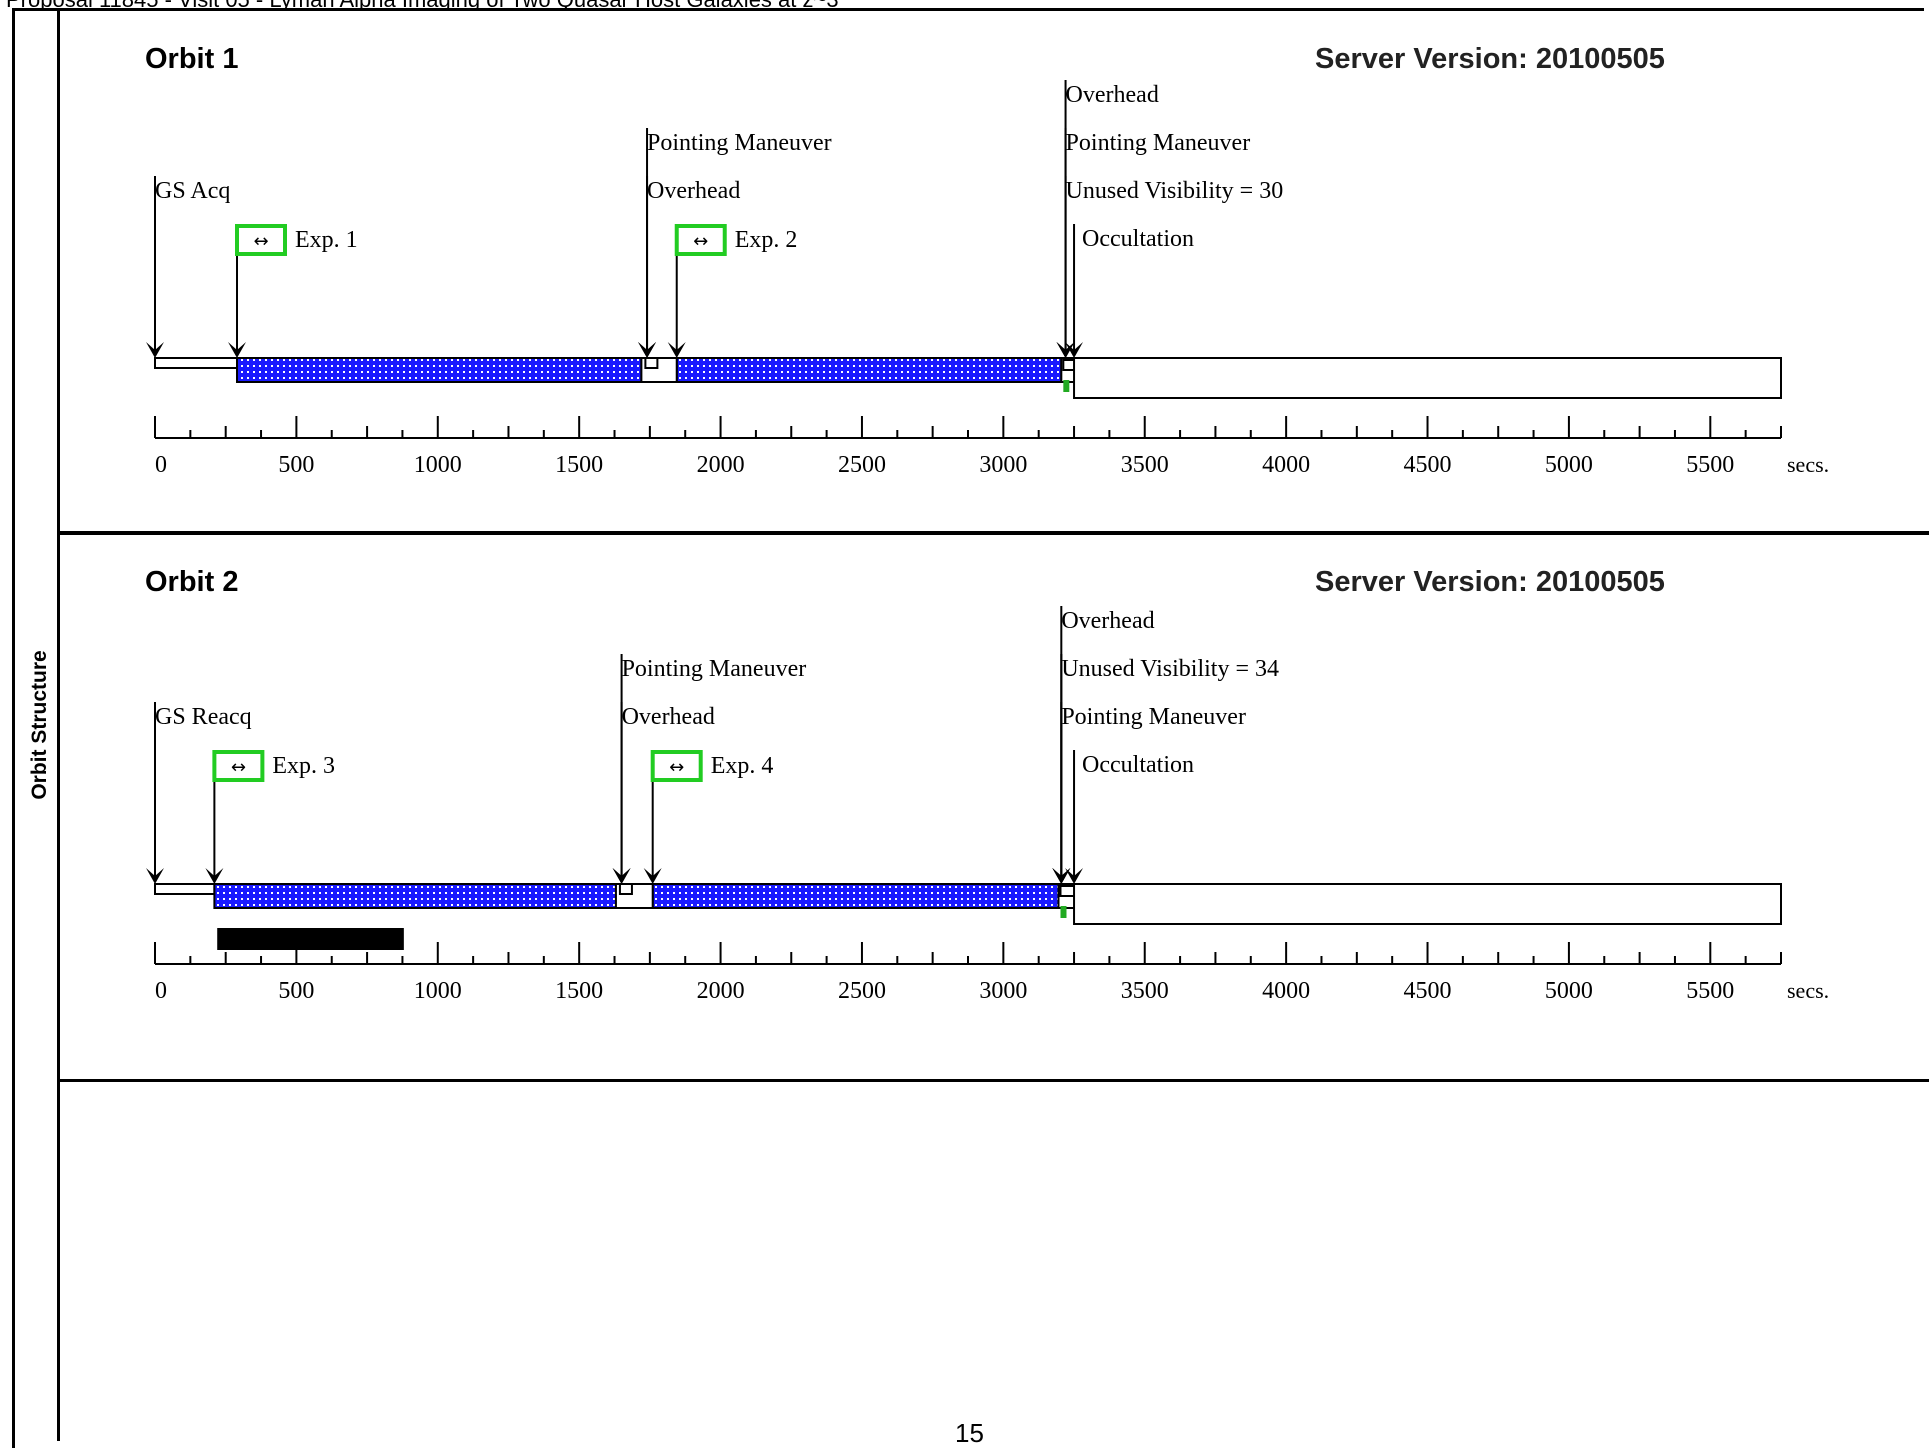 The image size is (1929, 1449). I want to click on axis-tick-label: 3000, so click(1003, 465).